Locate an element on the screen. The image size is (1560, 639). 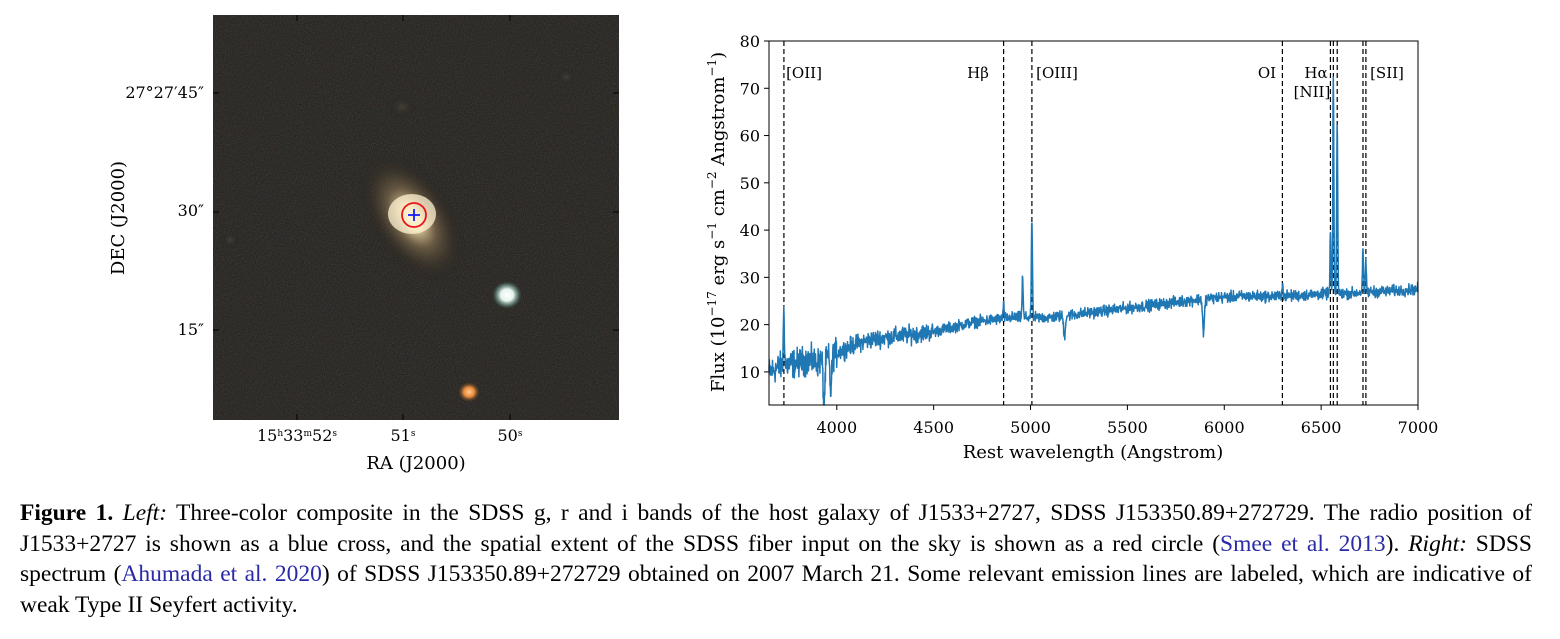
caption-text: SDSS spectrum ( is located at coordinates (776, 559).